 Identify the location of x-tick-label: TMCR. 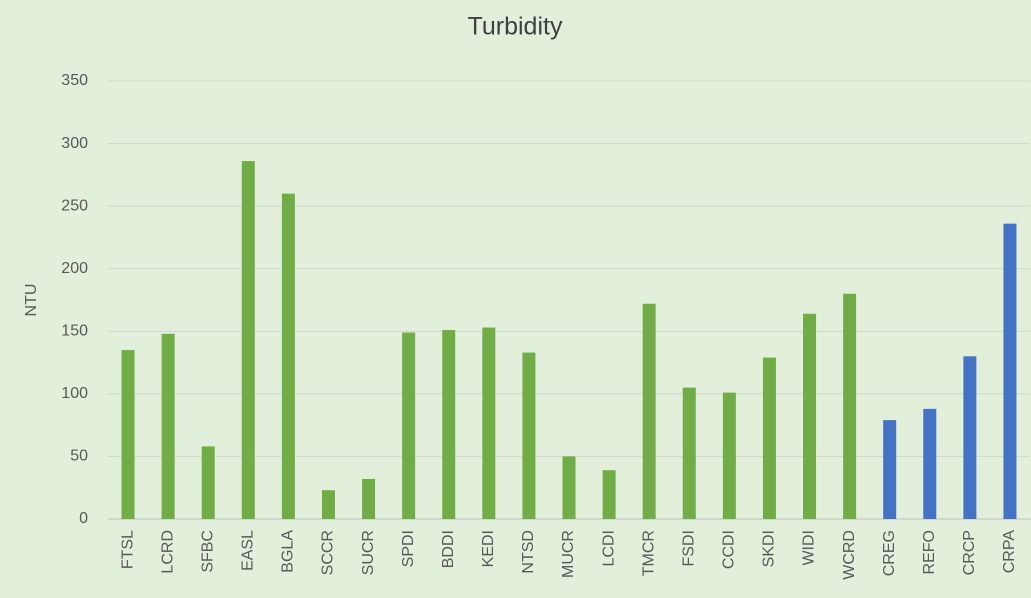
(648, 553).